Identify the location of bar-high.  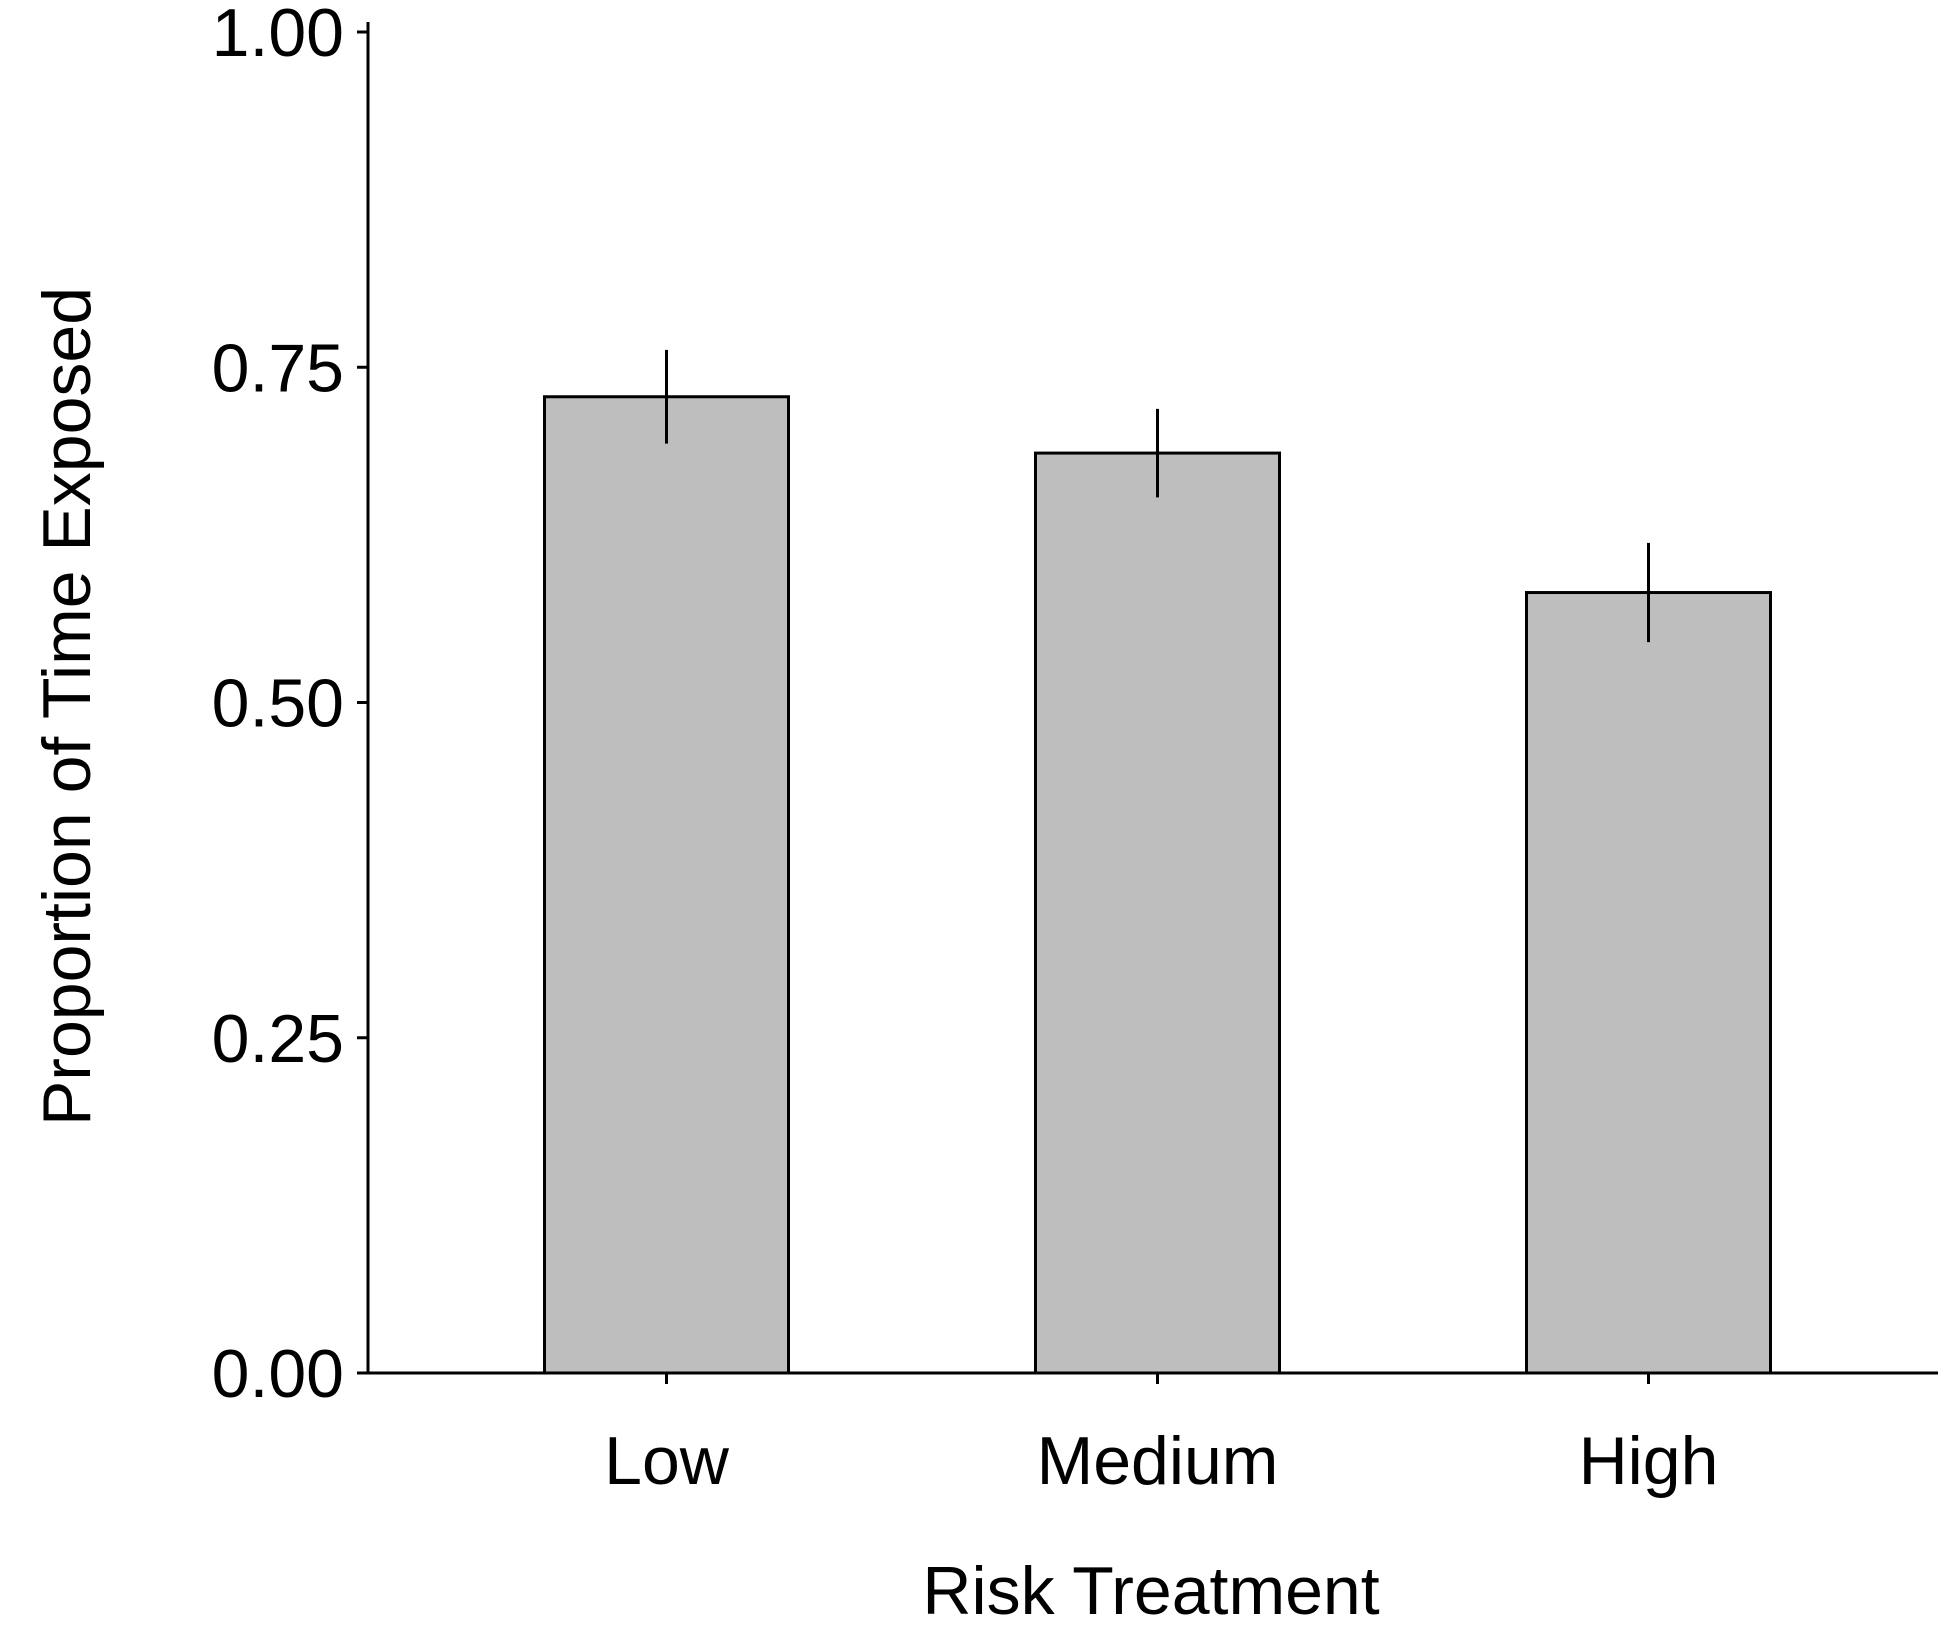
(1648, 983).